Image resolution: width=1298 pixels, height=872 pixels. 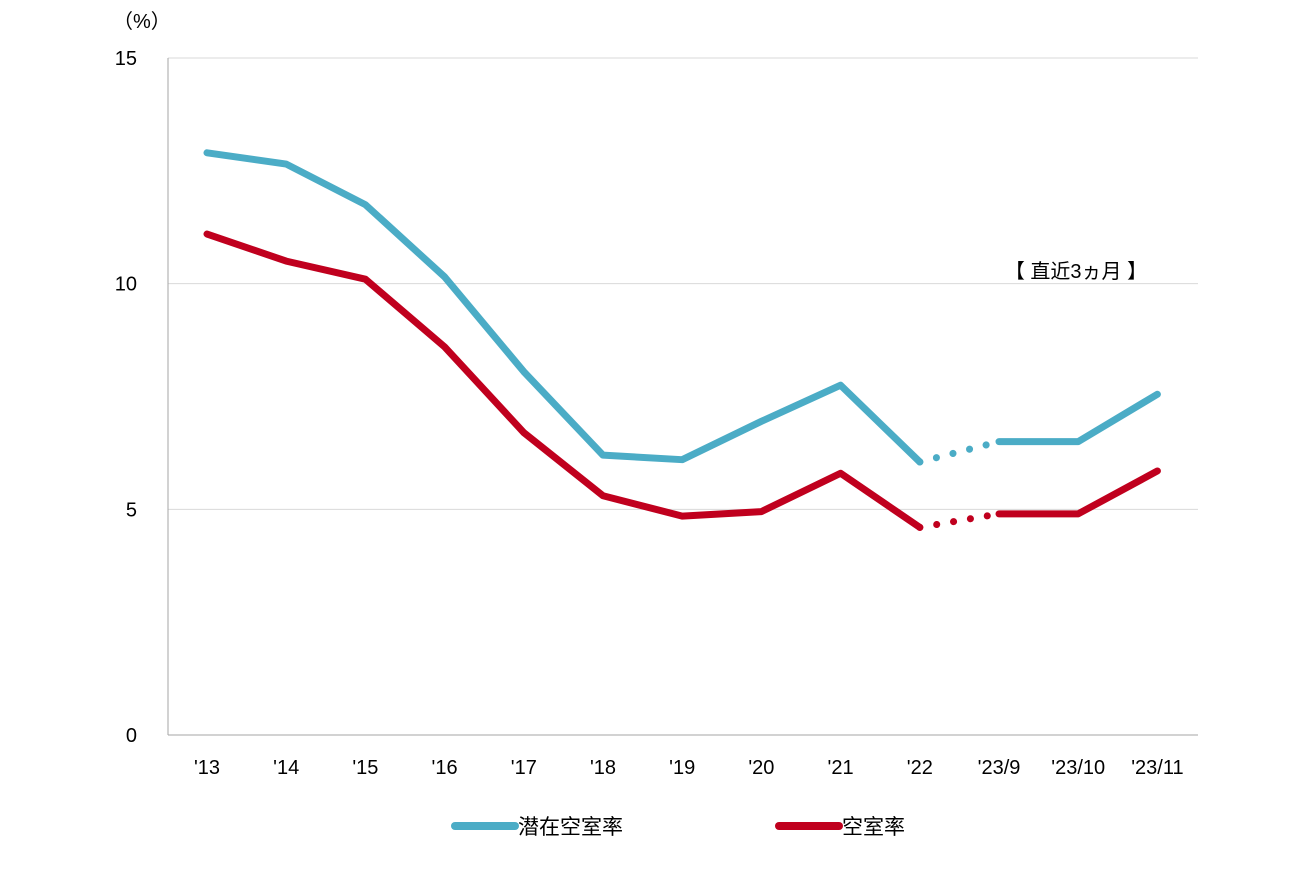 What do you see at coordinates (873, 827) in the screenshot?
I see `legend-label-1: 空室率` at bounding box center [873, 827].